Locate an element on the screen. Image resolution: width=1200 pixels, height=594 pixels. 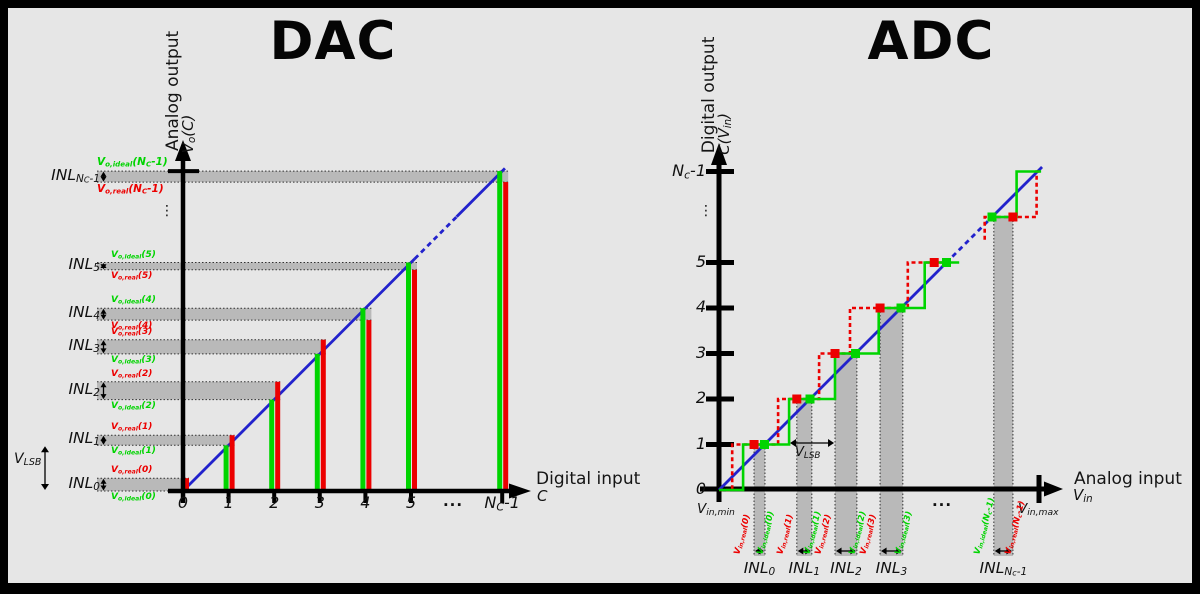
frame-bottom-edge is located at coordinates (600, 588).